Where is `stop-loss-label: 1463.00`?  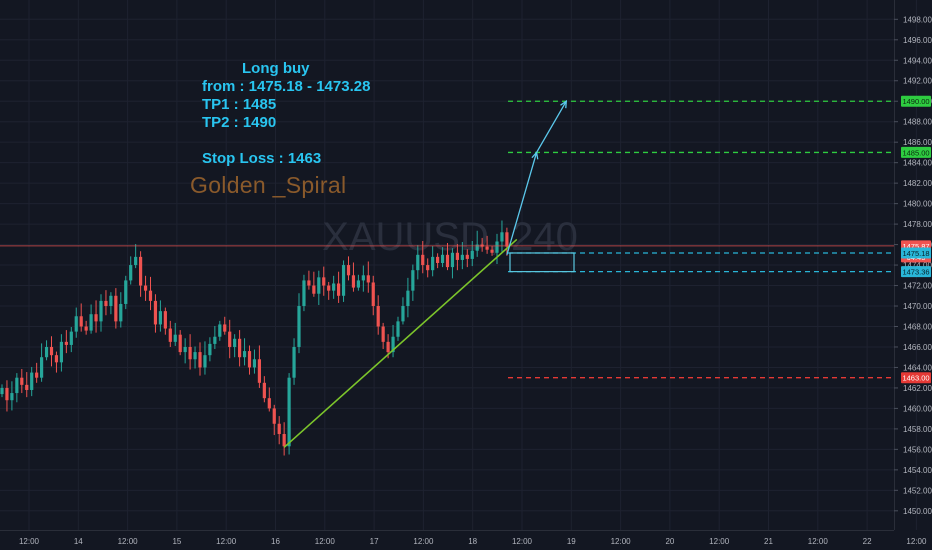 stop-loss-label: 1463.00 is located at coordinates (915, 378).